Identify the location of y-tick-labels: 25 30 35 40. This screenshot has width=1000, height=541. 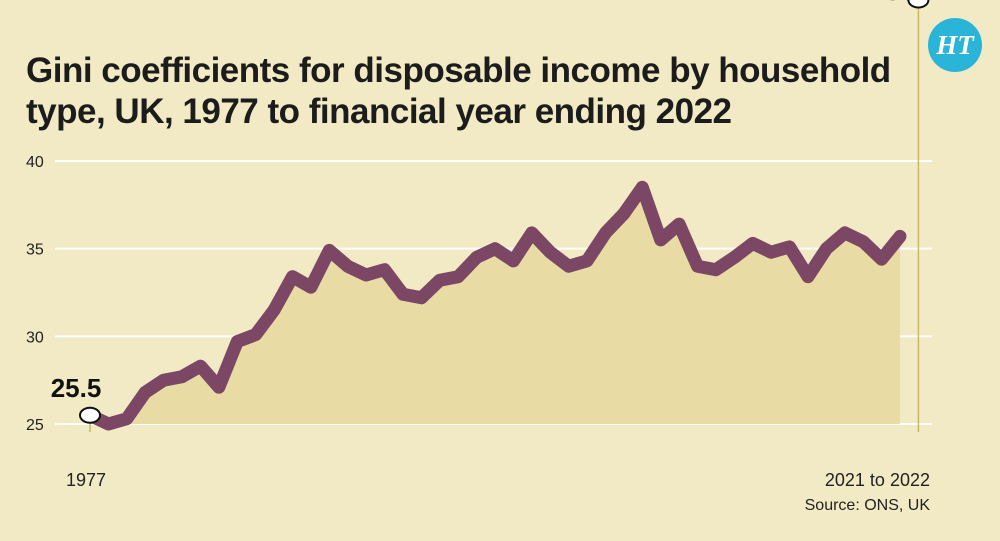
(35, 294).